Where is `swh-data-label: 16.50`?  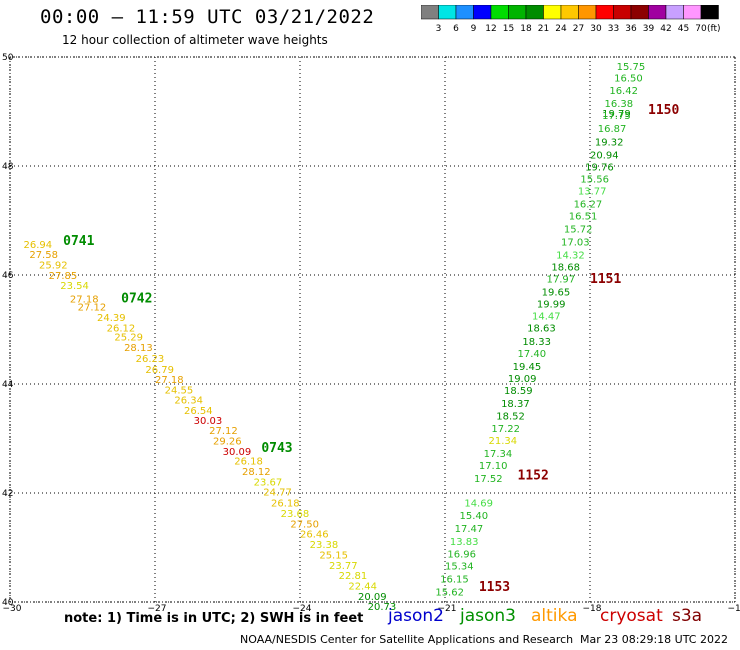 swh-data-label: 16.50 is located at coordinates (628, 79).